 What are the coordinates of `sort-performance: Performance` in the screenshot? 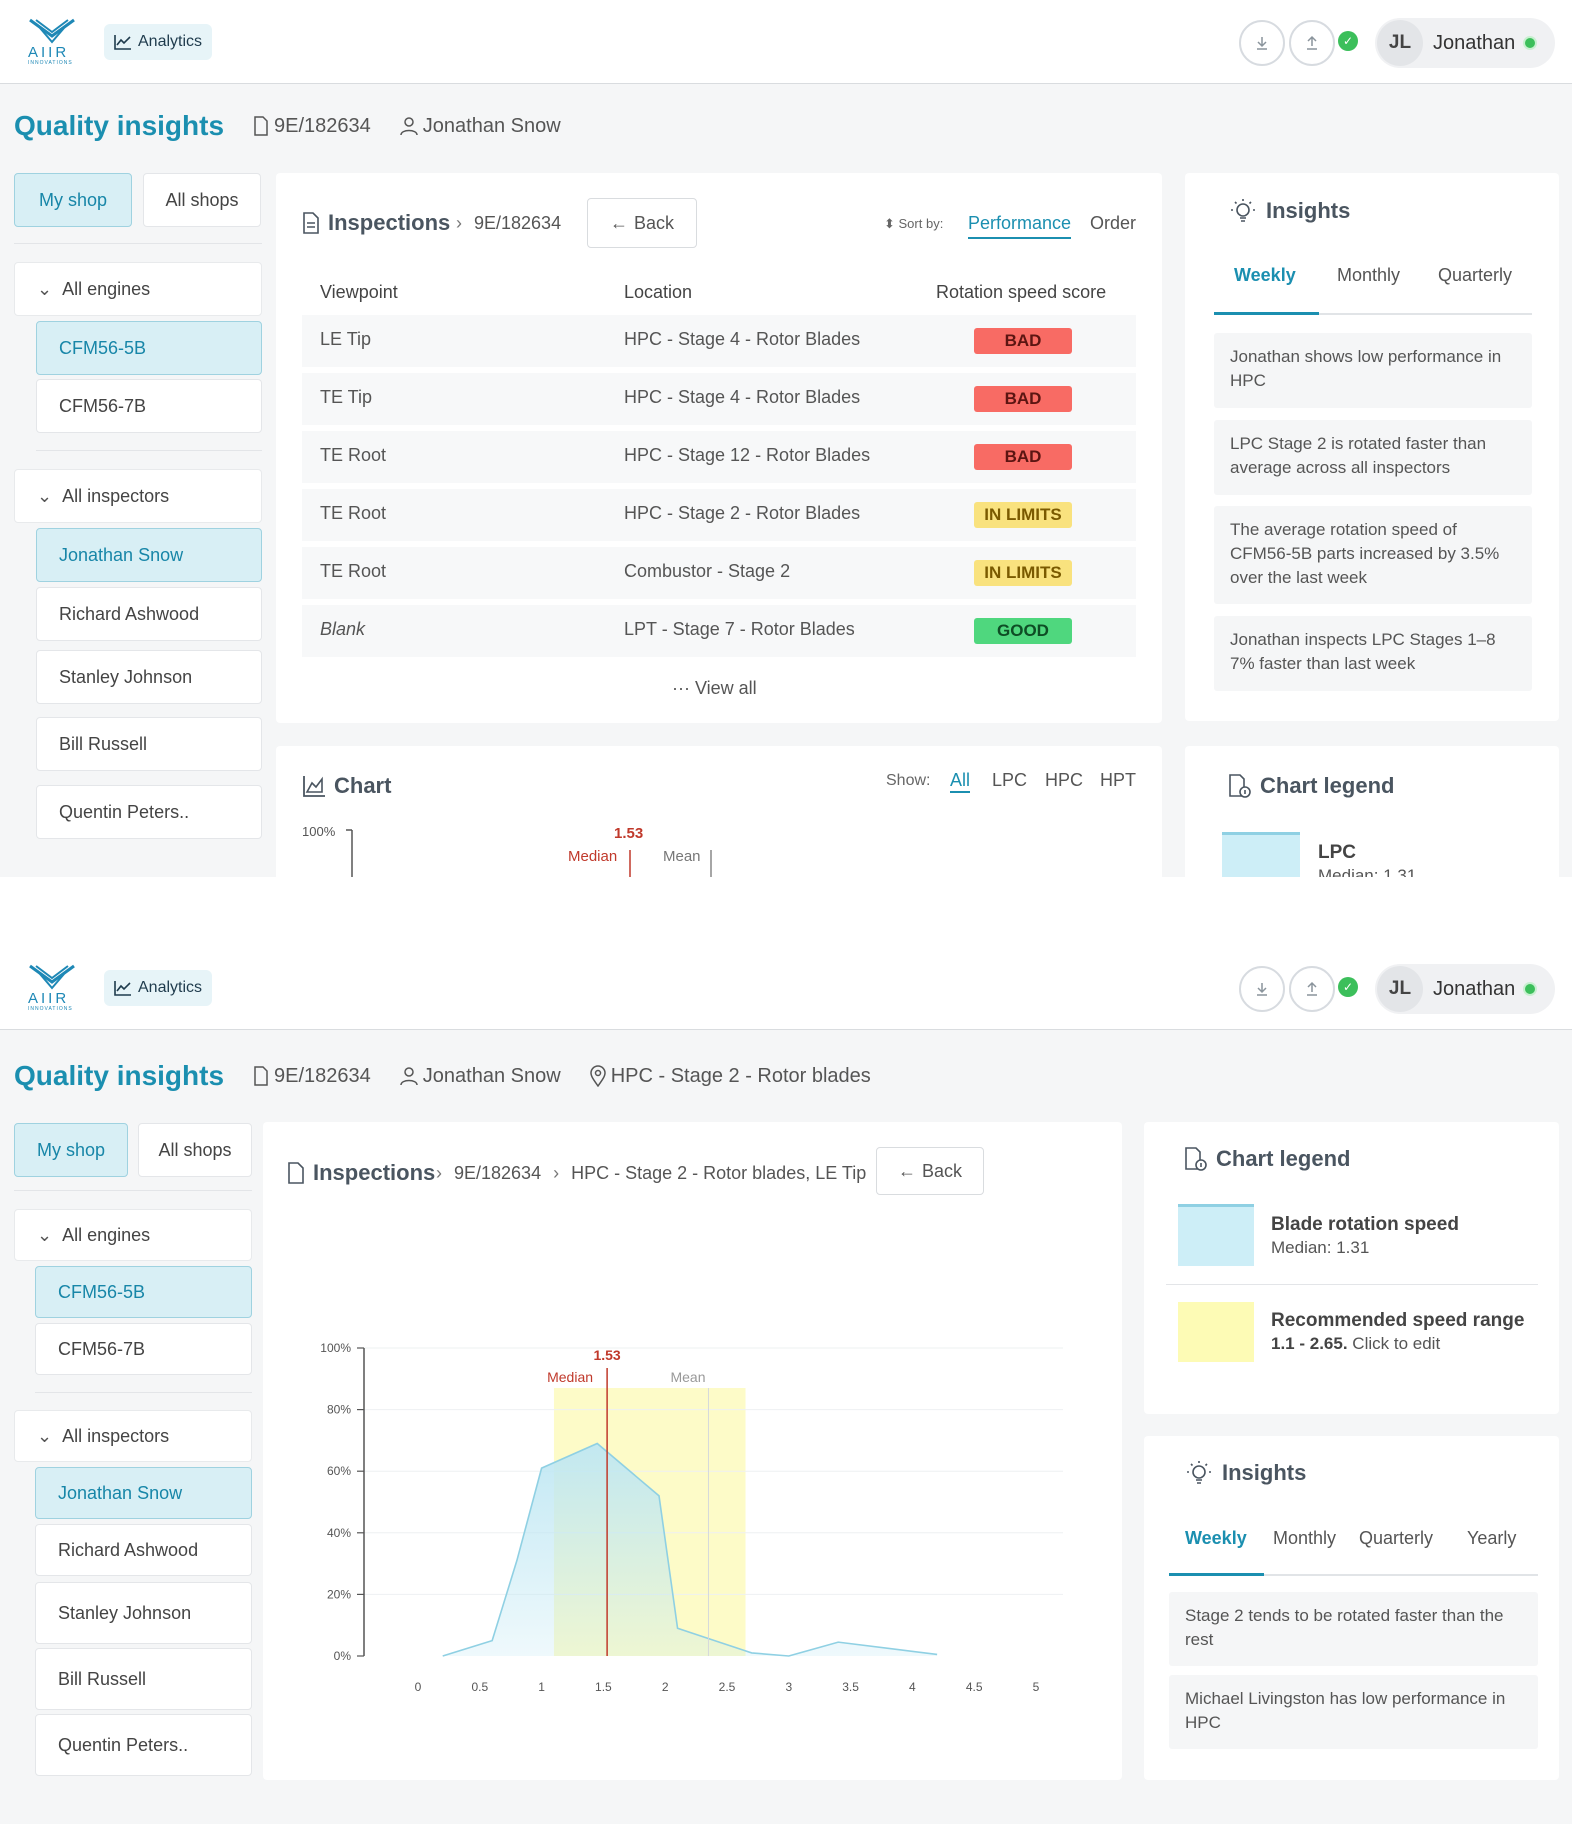 It's located at (1020, 226).